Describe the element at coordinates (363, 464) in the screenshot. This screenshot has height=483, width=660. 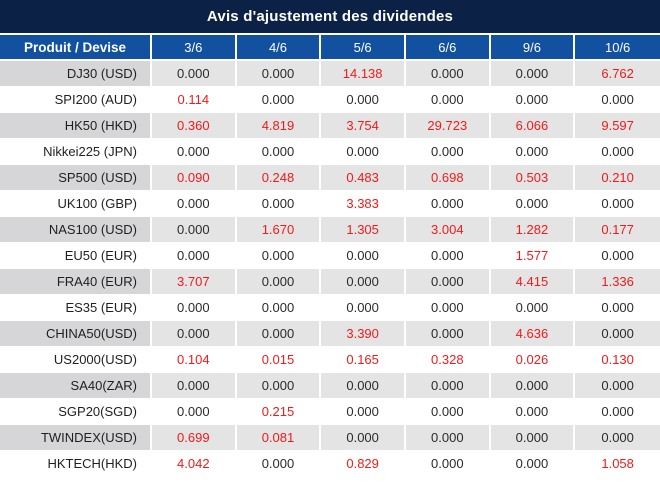
I see `value-cell: 0.829` at that location.